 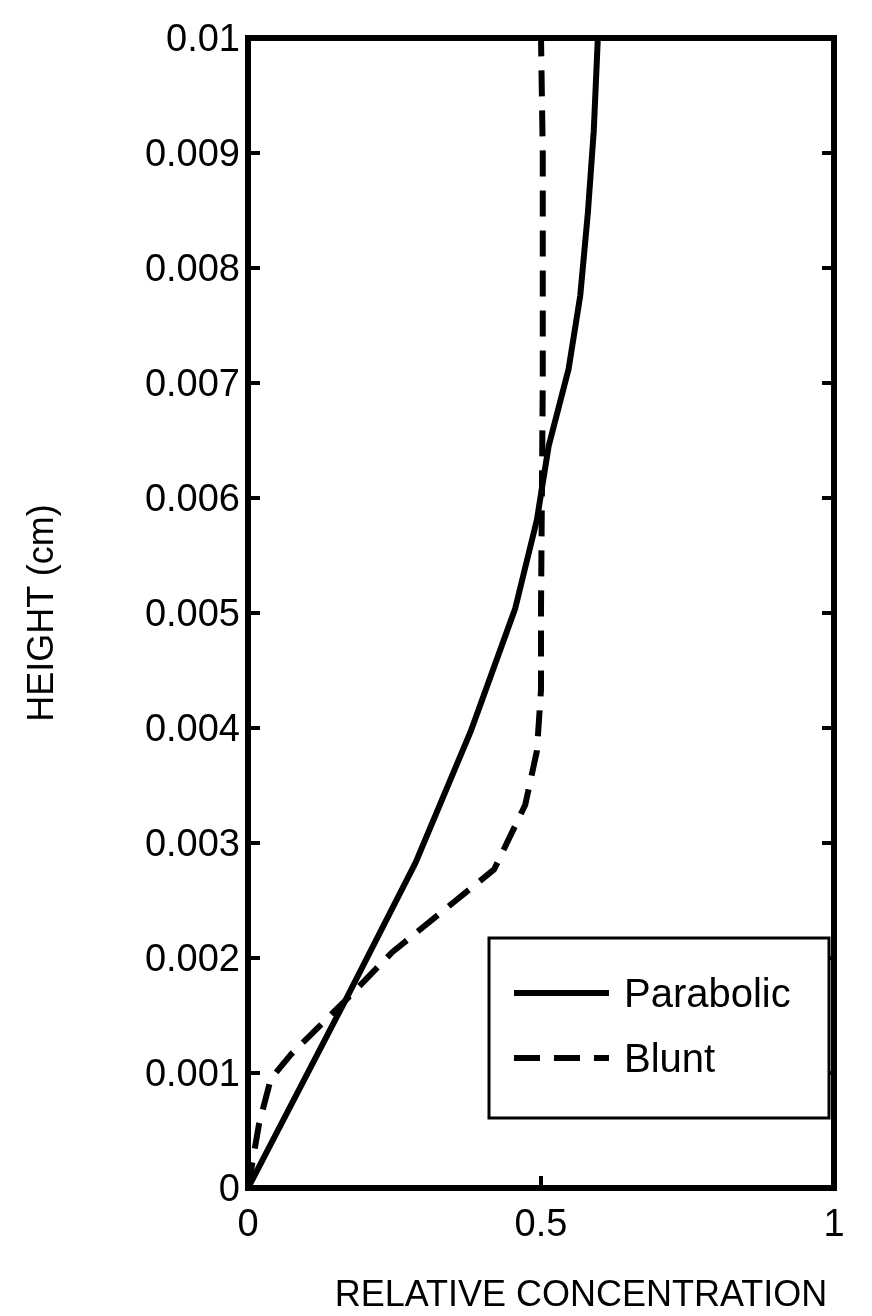 I want to click on y-tick-label: 0.001, so click(x=192, y=1073).